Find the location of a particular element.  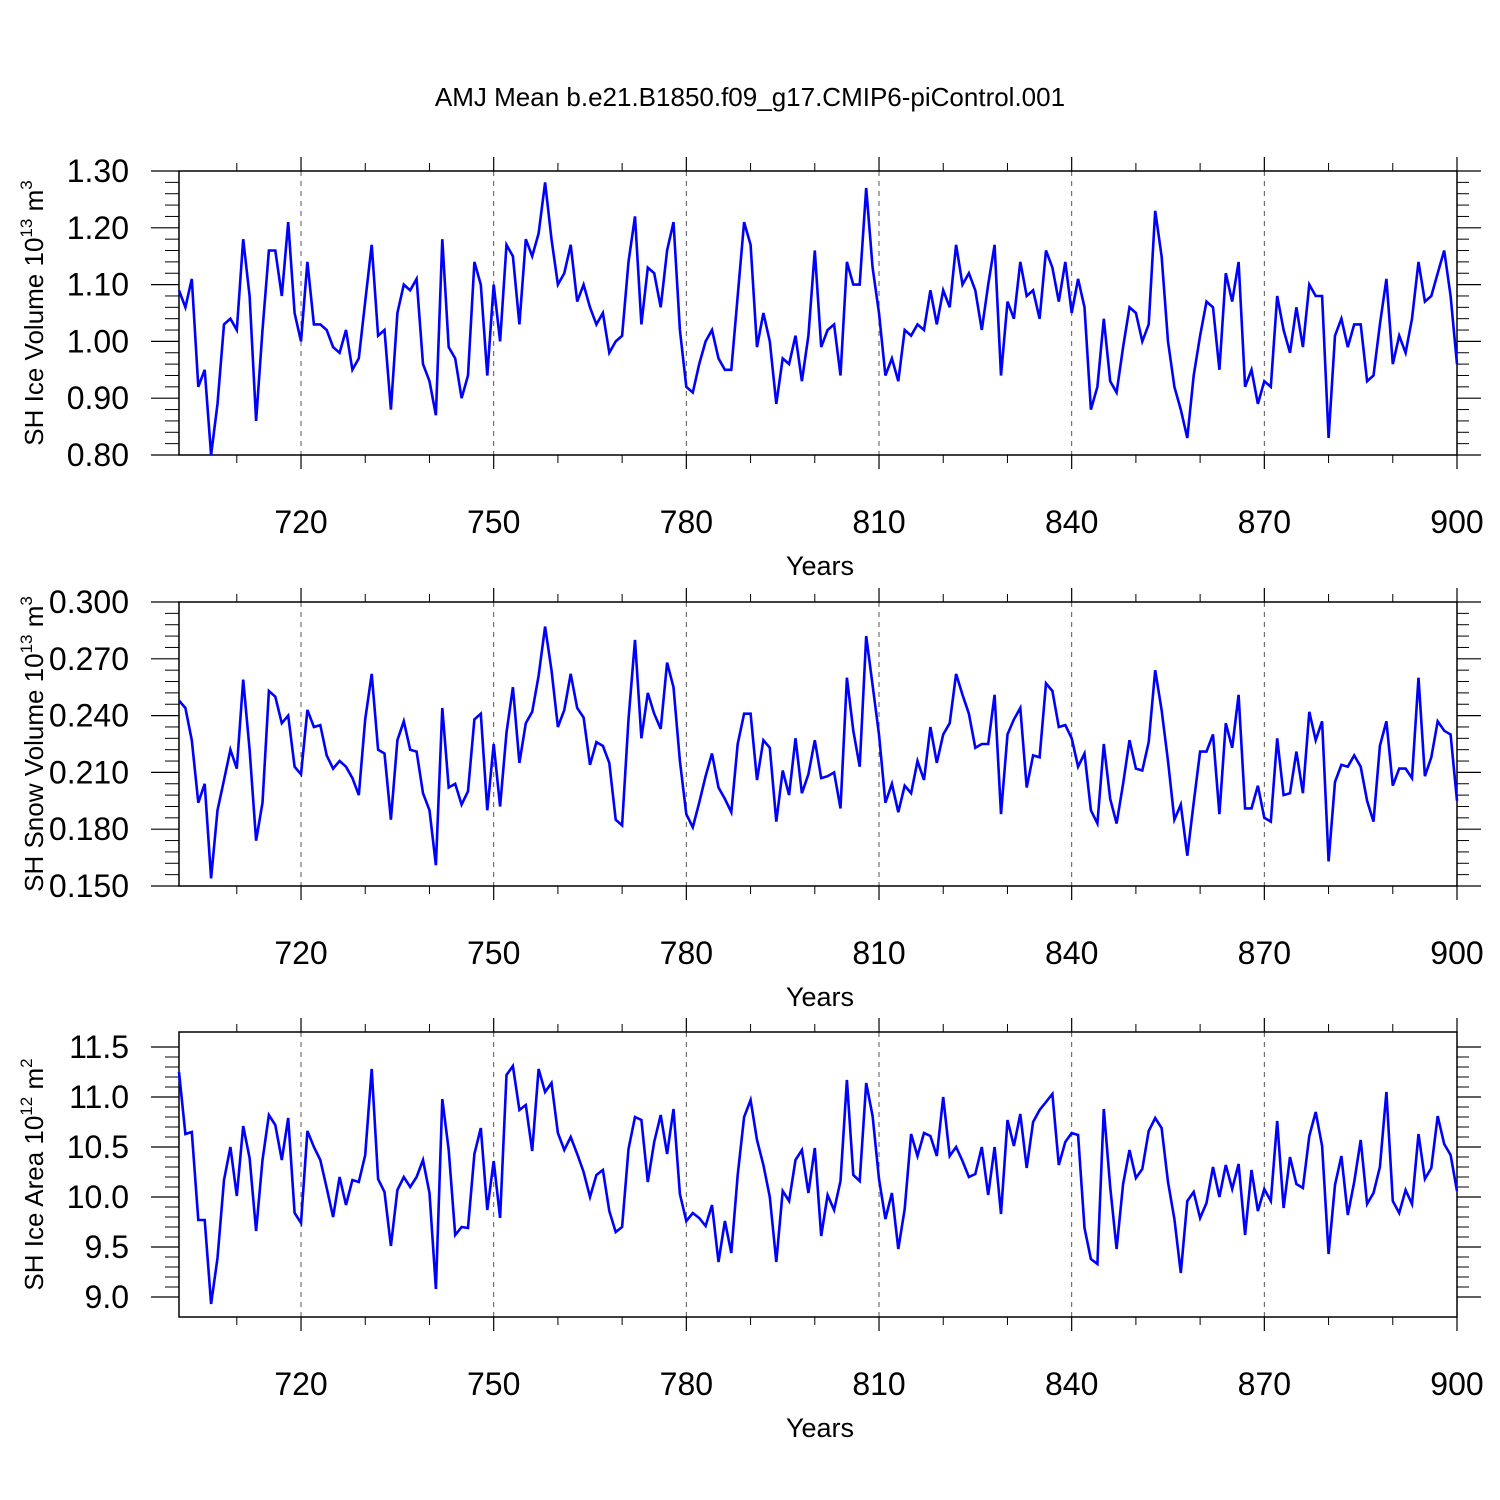

y-tick-label: 1.10 is located at coordinates (98, 285).